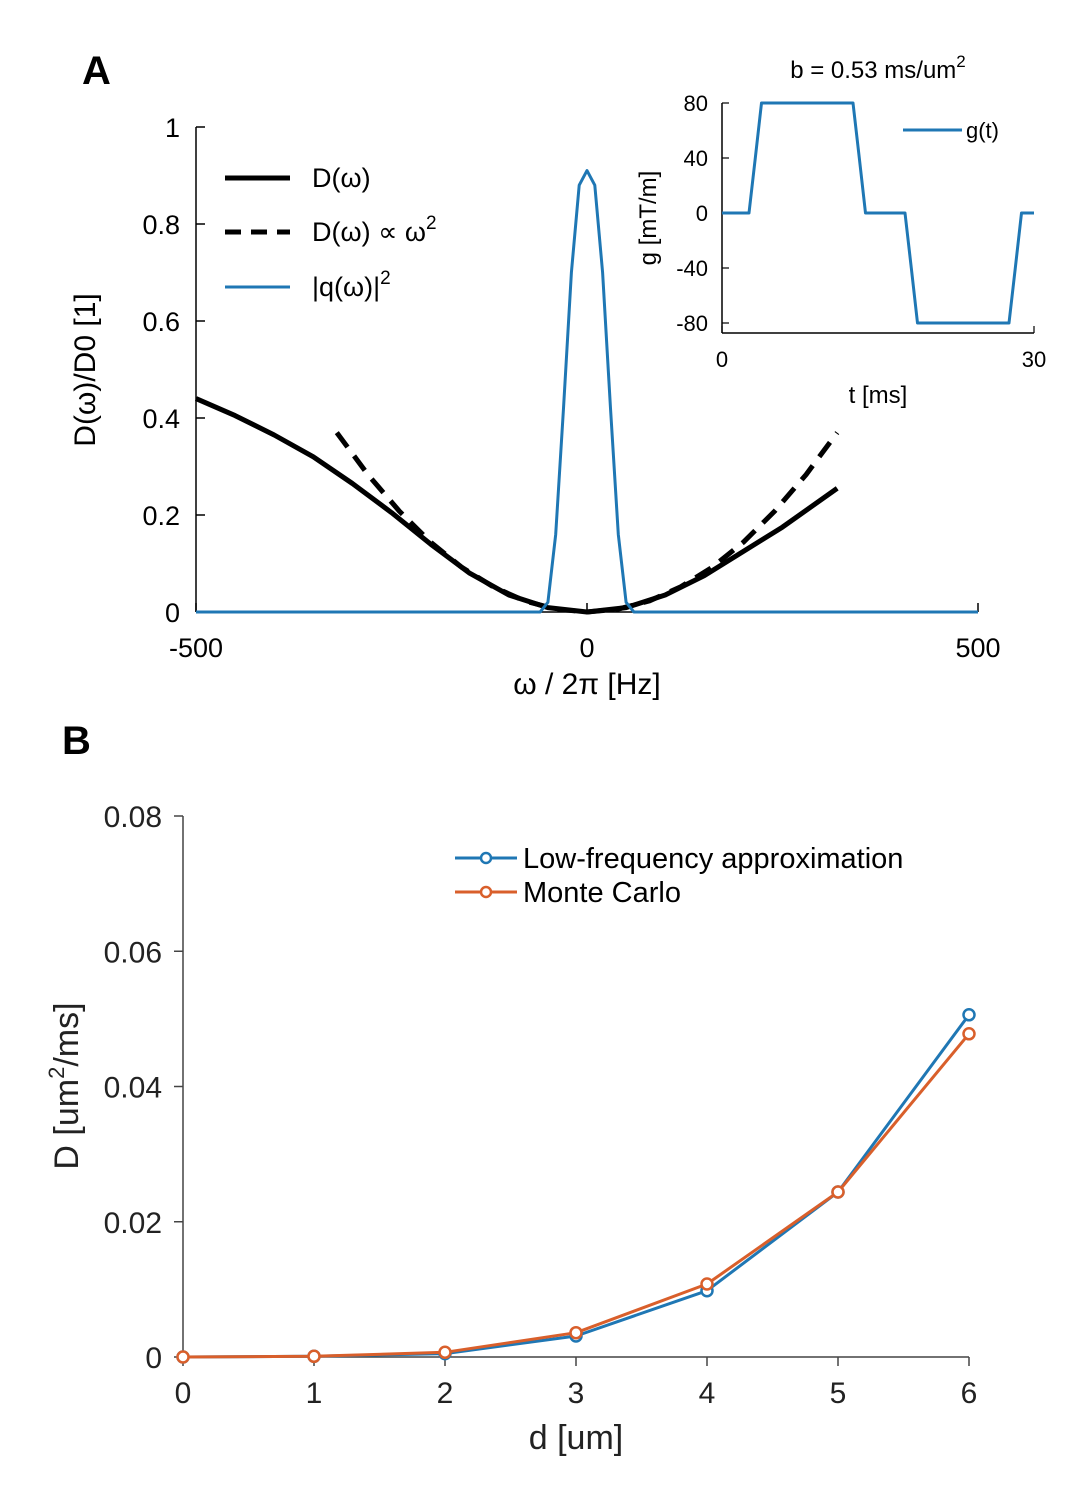 Image resolution: width=1066 pixels, height=1496 pixels. Describe the element at coordinates (692, 323) in the screenshot. I see `inset-y-tick-label: -80` at that location.